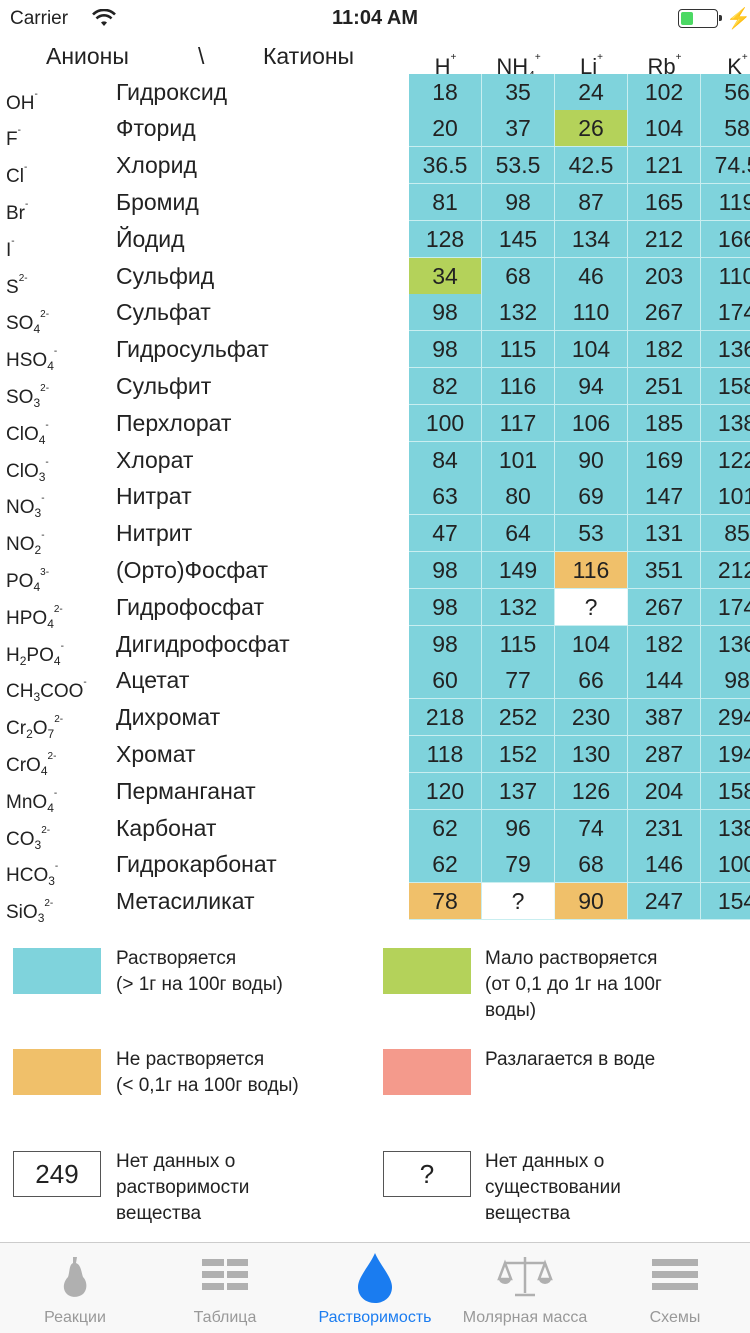 This screenshot has height=1333, width=750. Describe the element at coordinates (591, 239) in the screenshot. I see `solubility-cell: 134` at that location.